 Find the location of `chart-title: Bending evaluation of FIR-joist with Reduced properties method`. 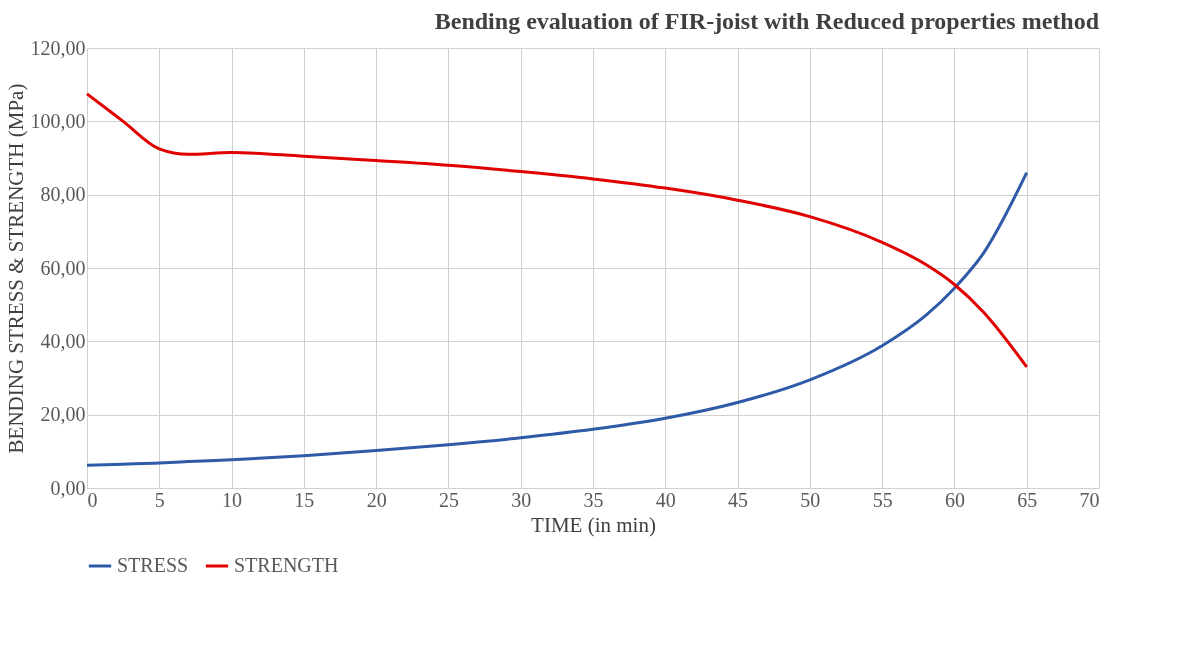

chart-title: Bending evaluation of FIR-joist with Reduced properties method is located at coordinates (767, 21).